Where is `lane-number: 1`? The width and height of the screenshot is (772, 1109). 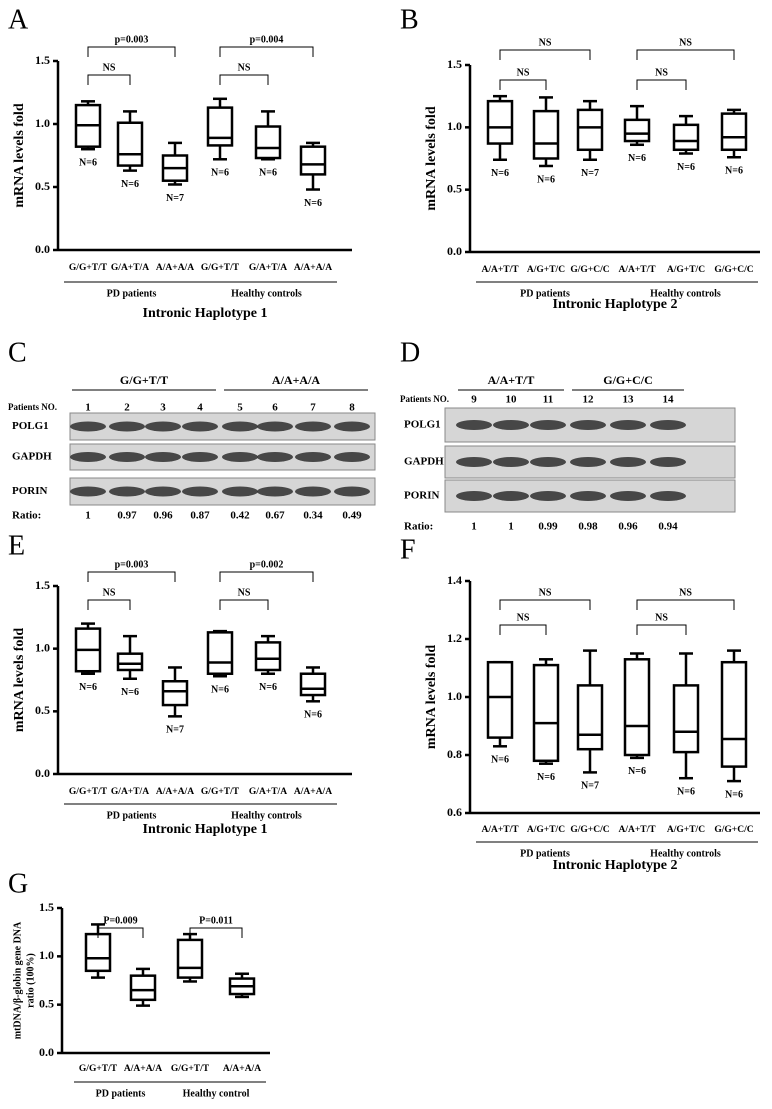 lane-number: 1 is located at coordinates (88, 408).